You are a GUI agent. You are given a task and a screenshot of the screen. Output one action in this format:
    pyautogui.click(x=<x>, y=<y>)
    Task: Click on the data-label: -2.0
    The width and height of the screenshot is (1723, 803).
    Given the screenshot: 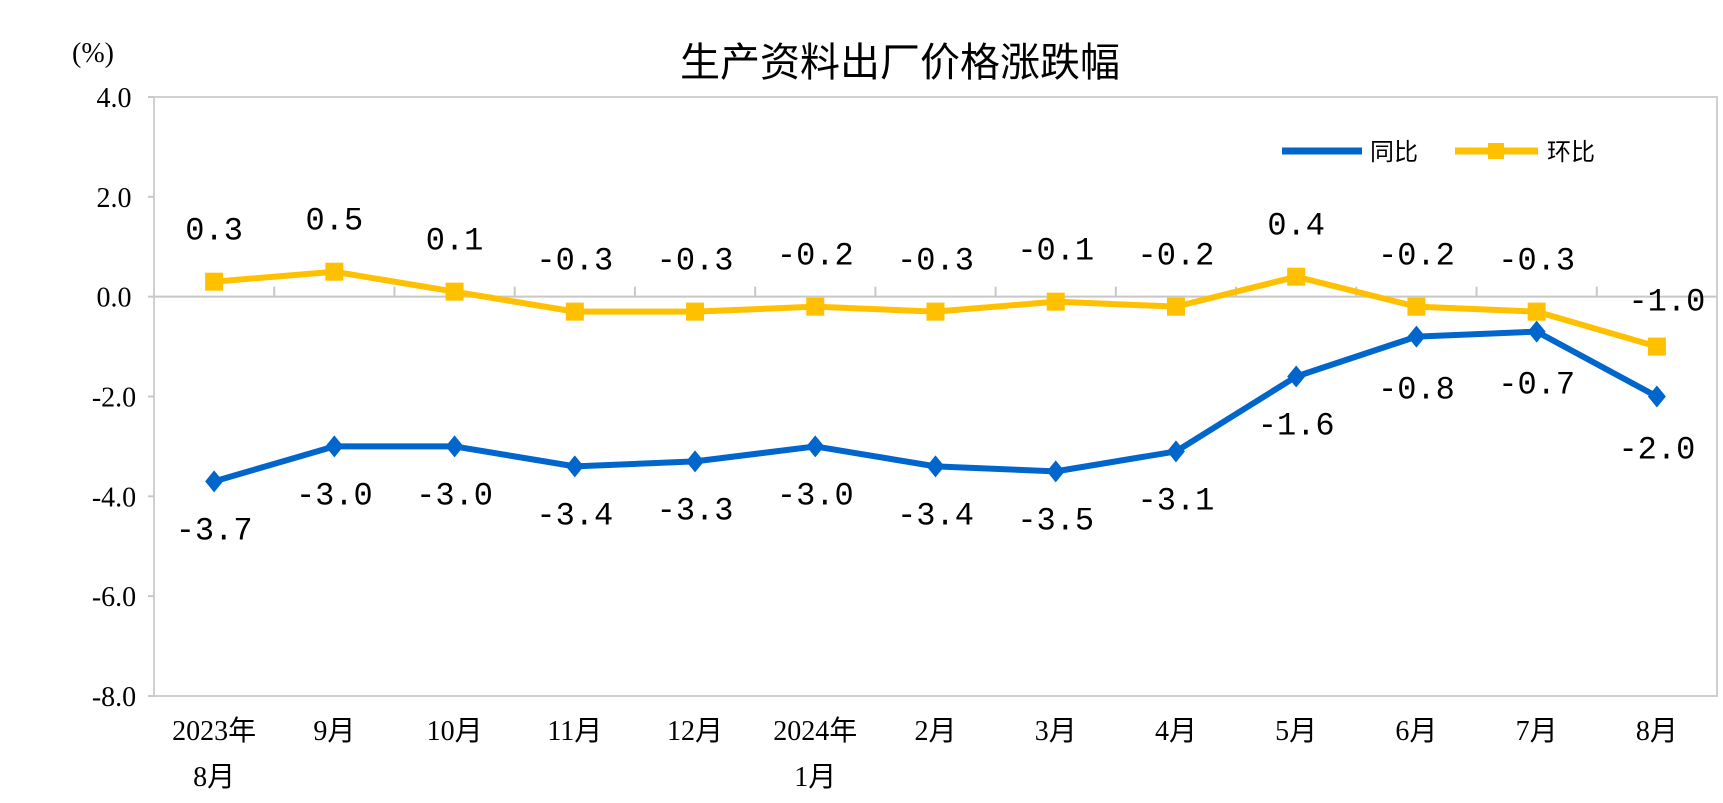 What is the action you would take?
    pyautogui.click(x=1656, y=450)
    